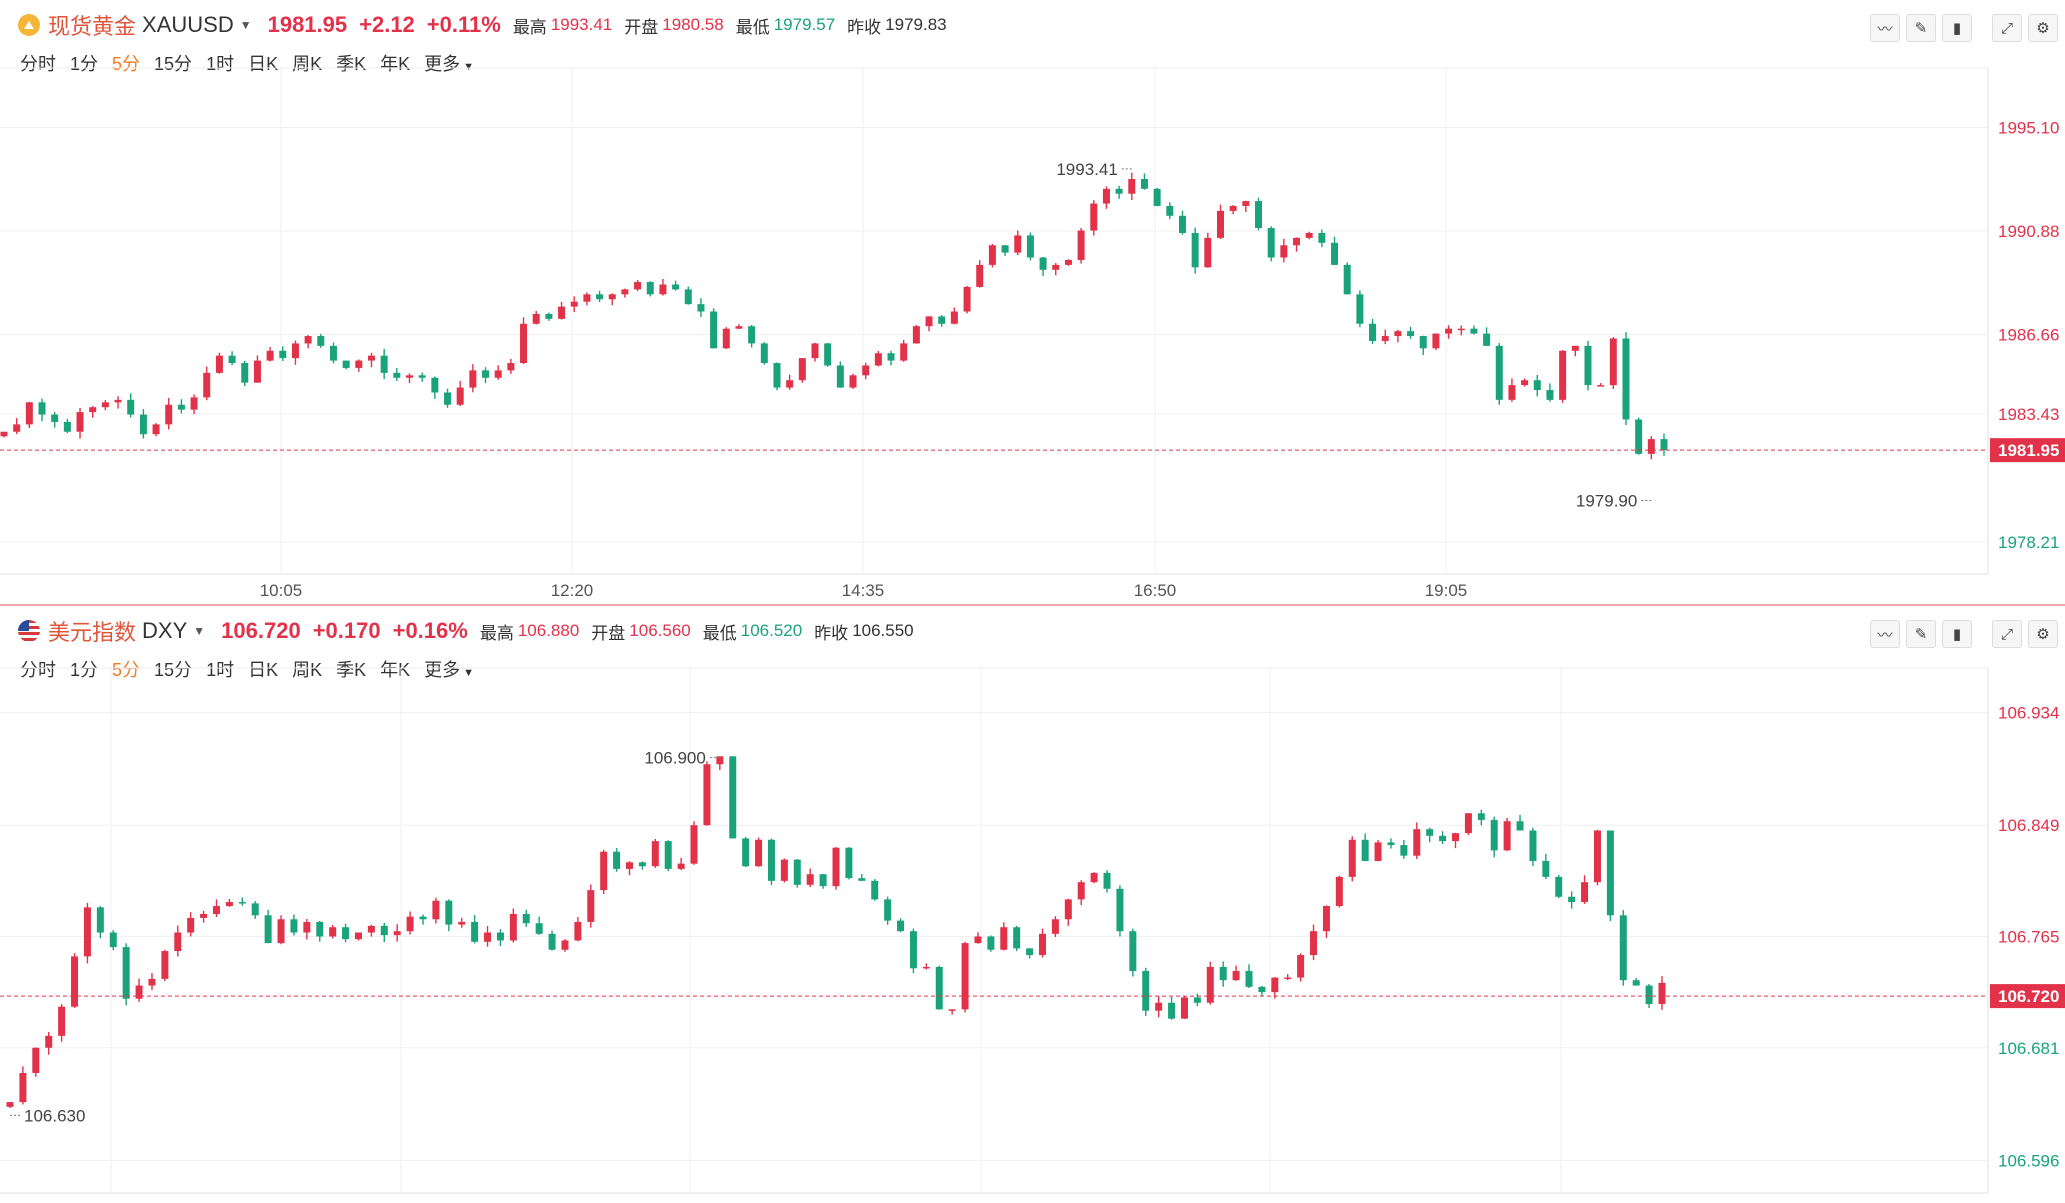 This screenshot has width=2065, height=1203. I want to click on gold-change-pct: +0.11%, so click(463, 24).